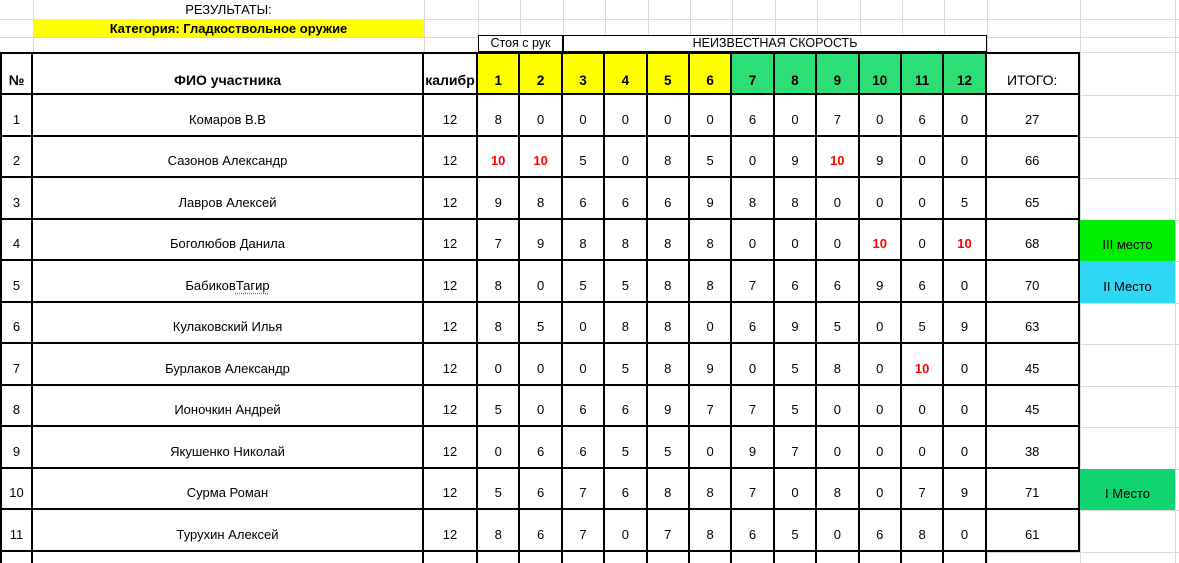 This screenshot has height=563, width=1179. What do you see at coordinates (1127, 282) in the screenshot?
I see `place-cell-5: II Место` at bounding box center [1127, 282].